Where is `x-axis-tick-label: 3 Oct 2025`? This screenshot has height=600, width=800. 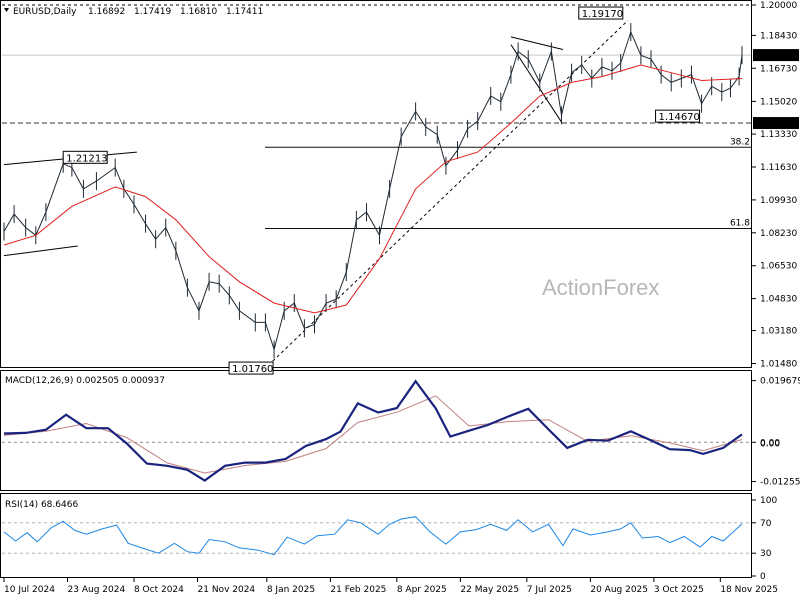
x-axis-tick-label: 3 Oct 2025 is located at coordinates (679, 590).